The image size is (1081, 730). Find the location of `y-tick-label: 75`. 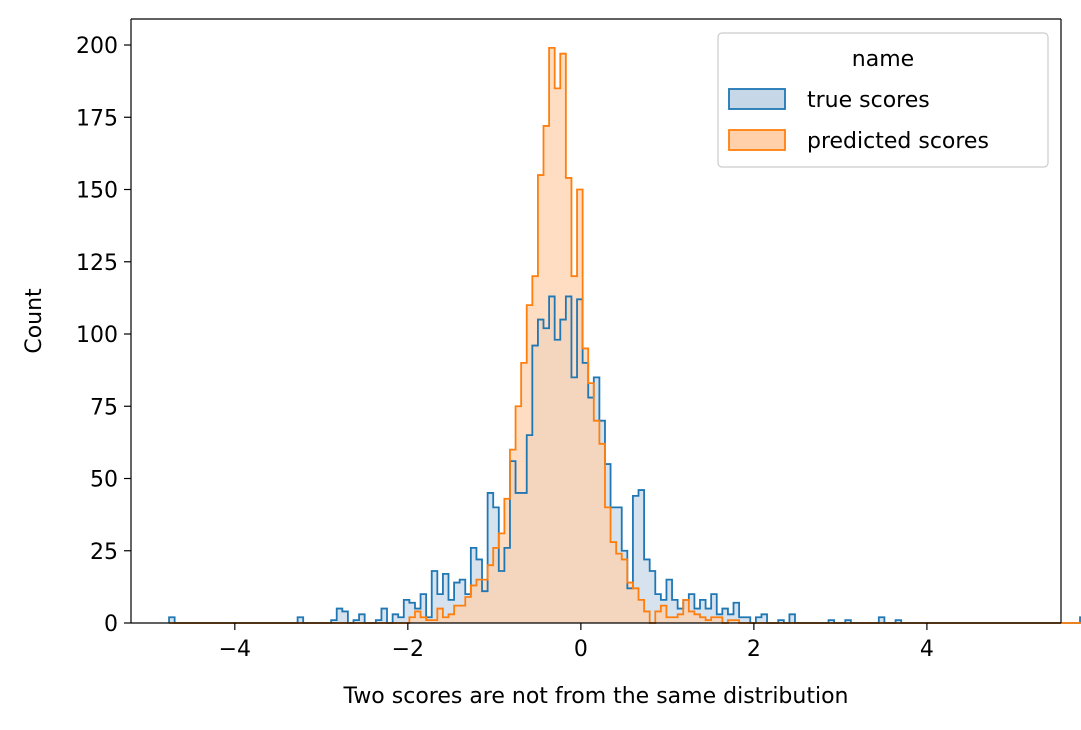

y-tick-label: 75 is located at coordinates (104, 407).